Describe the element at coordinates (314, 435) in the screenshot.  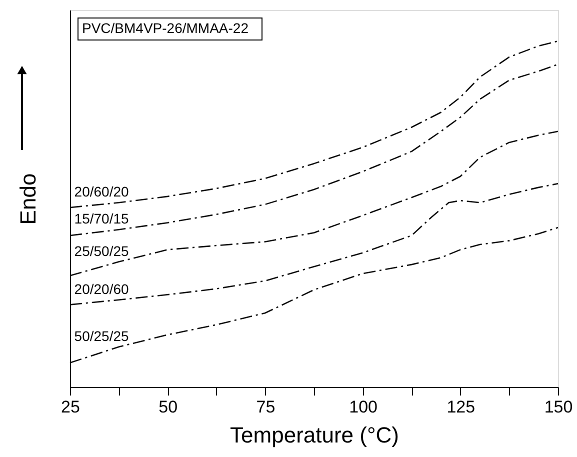
I see `x-axis-title: Temperature (°C)` at that location.